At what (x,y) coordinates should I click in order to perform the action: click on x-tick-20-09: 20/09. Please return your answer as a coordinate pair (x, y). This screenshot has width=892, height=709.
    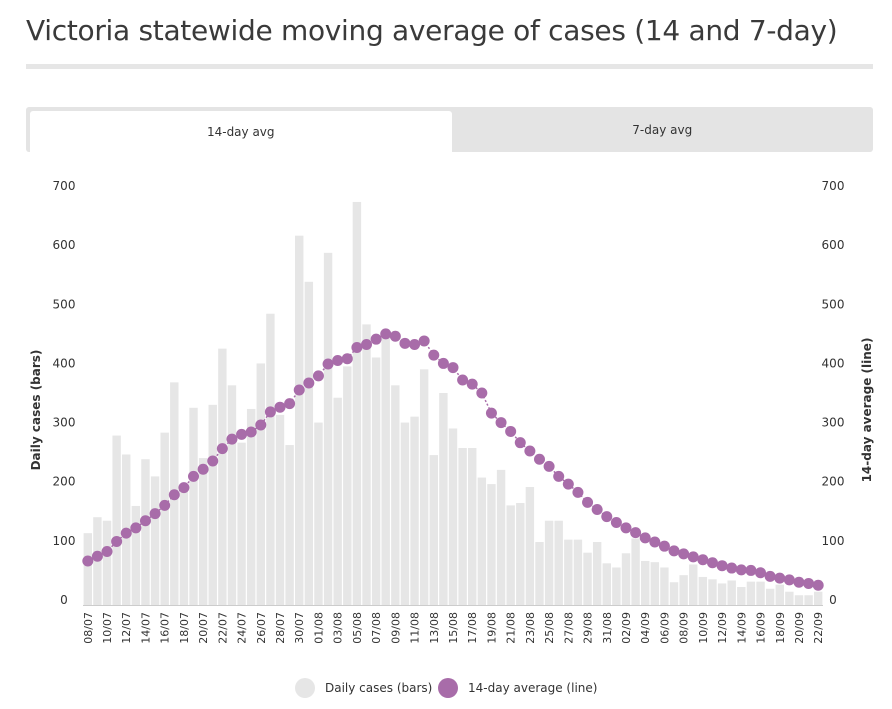
    Looking at the image, I should click on (799, 628).